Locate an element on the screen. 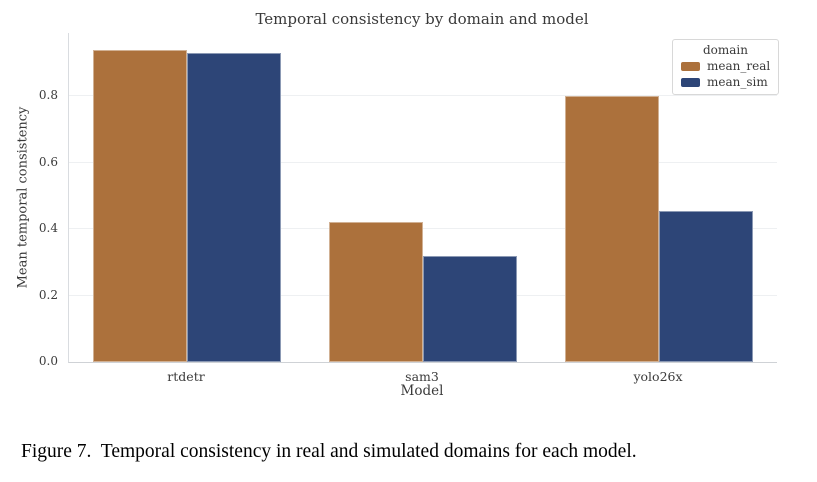 The width and height of the screenshot is (817, 482). x-tick-label-sam3: sam3 is located at coordinates (422, 376).